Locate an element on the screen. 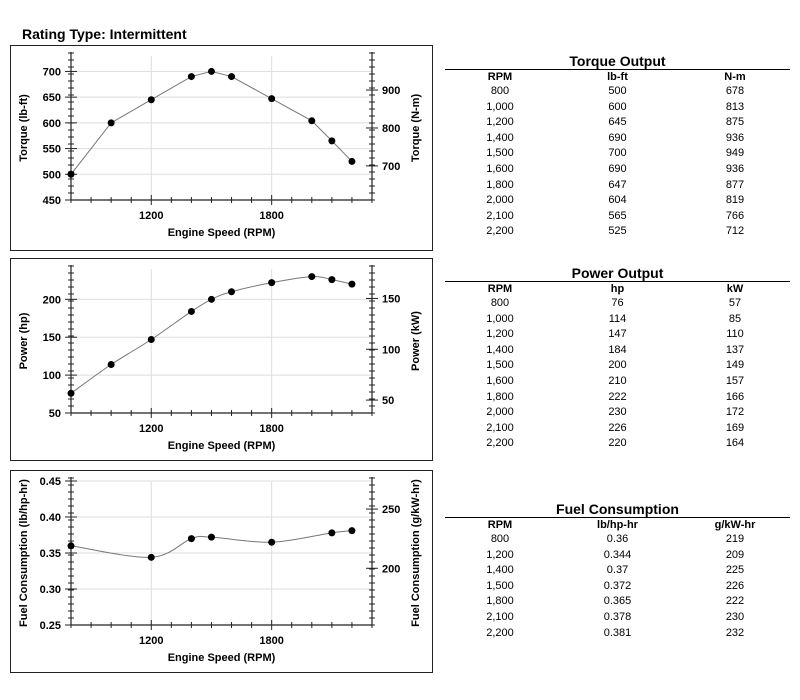  table-row: 1,800 647 877 is located at coordinates (617, 186).